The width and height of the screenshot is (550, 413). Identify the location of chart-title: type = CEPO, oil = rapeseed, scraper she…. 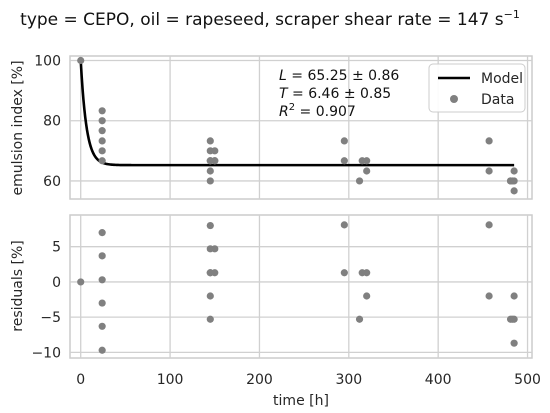
(270, 19).